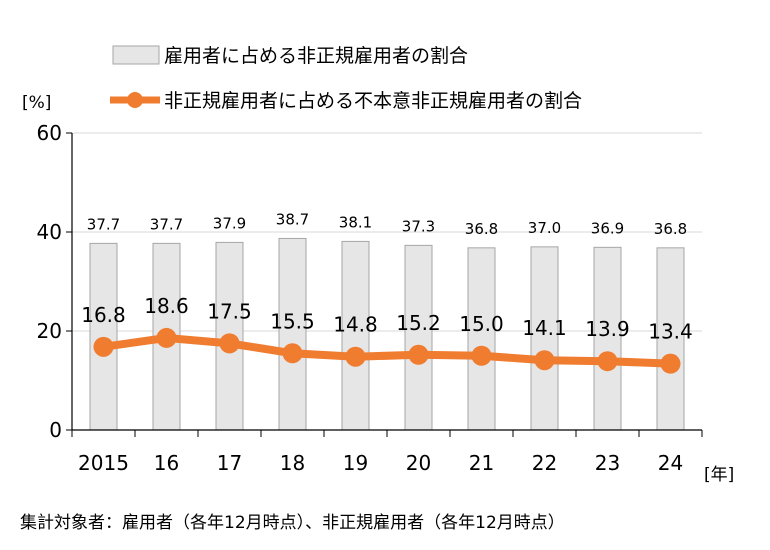 This screenshot has width=770, height=550. I want to click on bar-value-label: 37.3, so click(418, 226).